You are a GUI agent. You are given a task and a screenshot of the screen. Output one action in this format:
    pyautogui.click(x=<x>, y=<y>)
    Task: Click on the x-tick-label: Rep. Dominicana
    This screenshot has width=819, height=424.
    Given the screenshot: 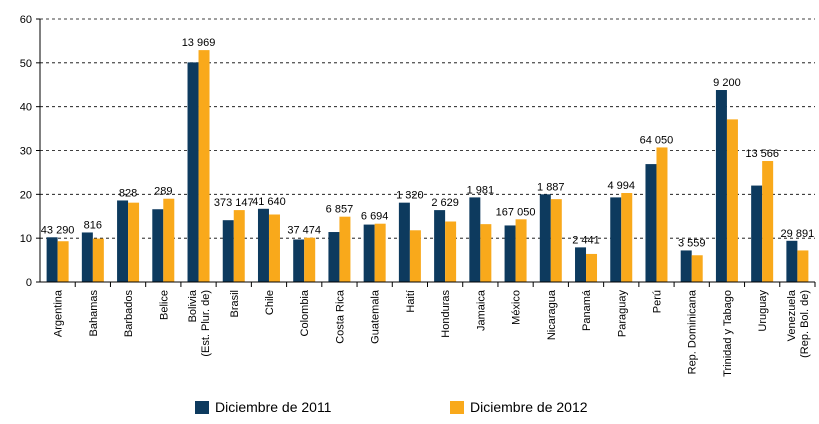 What is the action you would take?
    pyautogui.click(x=693, y=331)
    